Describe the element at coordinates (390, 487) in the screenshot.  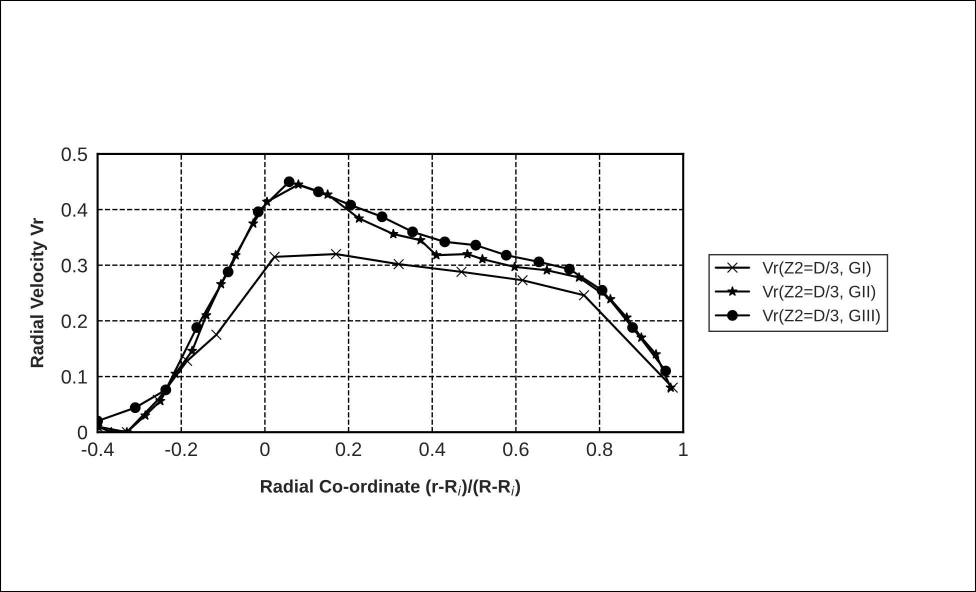
I see `x-axis-title: Radial Co-ordinate (r-R$_{i}$)/(R-R$_{i}$)` at that location.